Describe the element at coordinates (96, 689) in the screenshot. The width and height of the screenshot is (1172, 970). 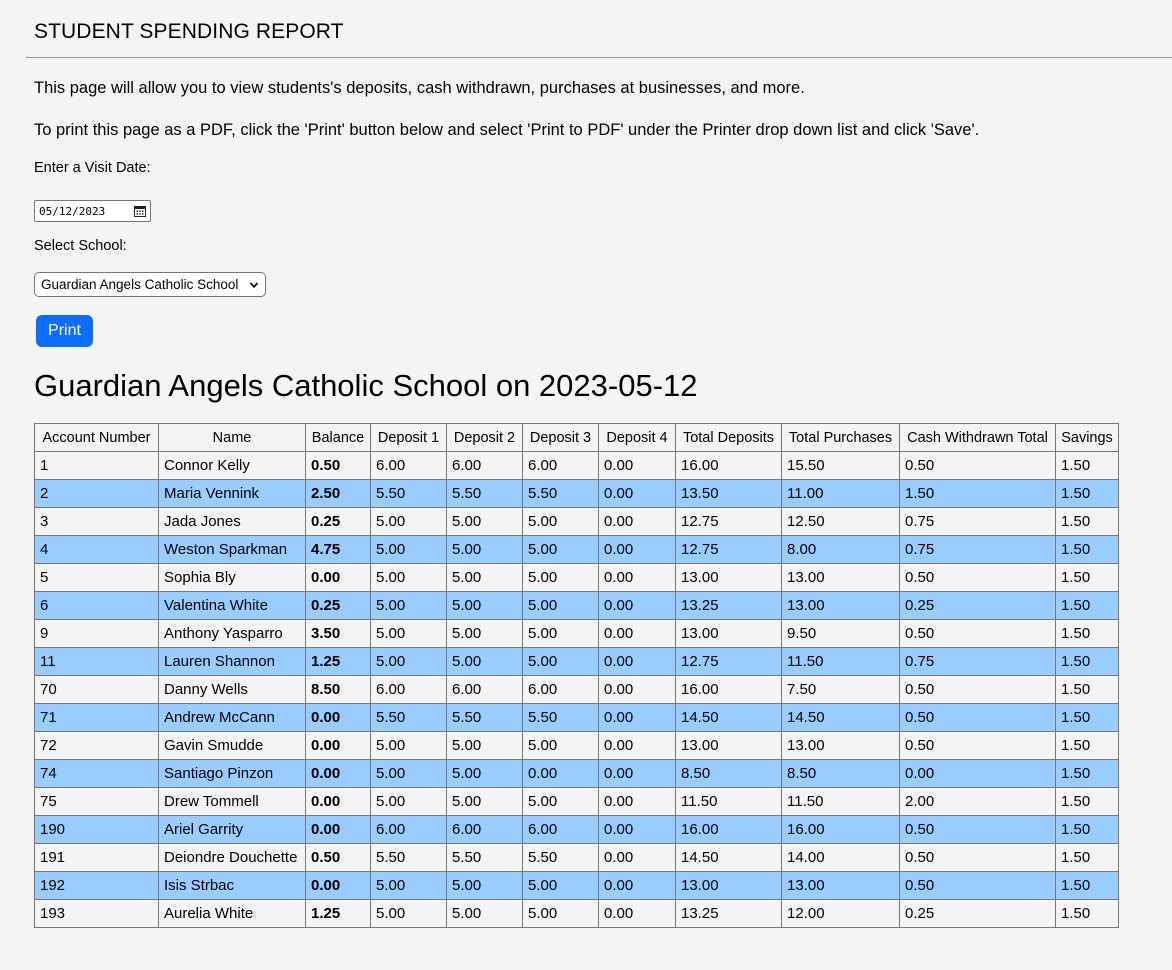
I see `table-cell: 70` at that location.